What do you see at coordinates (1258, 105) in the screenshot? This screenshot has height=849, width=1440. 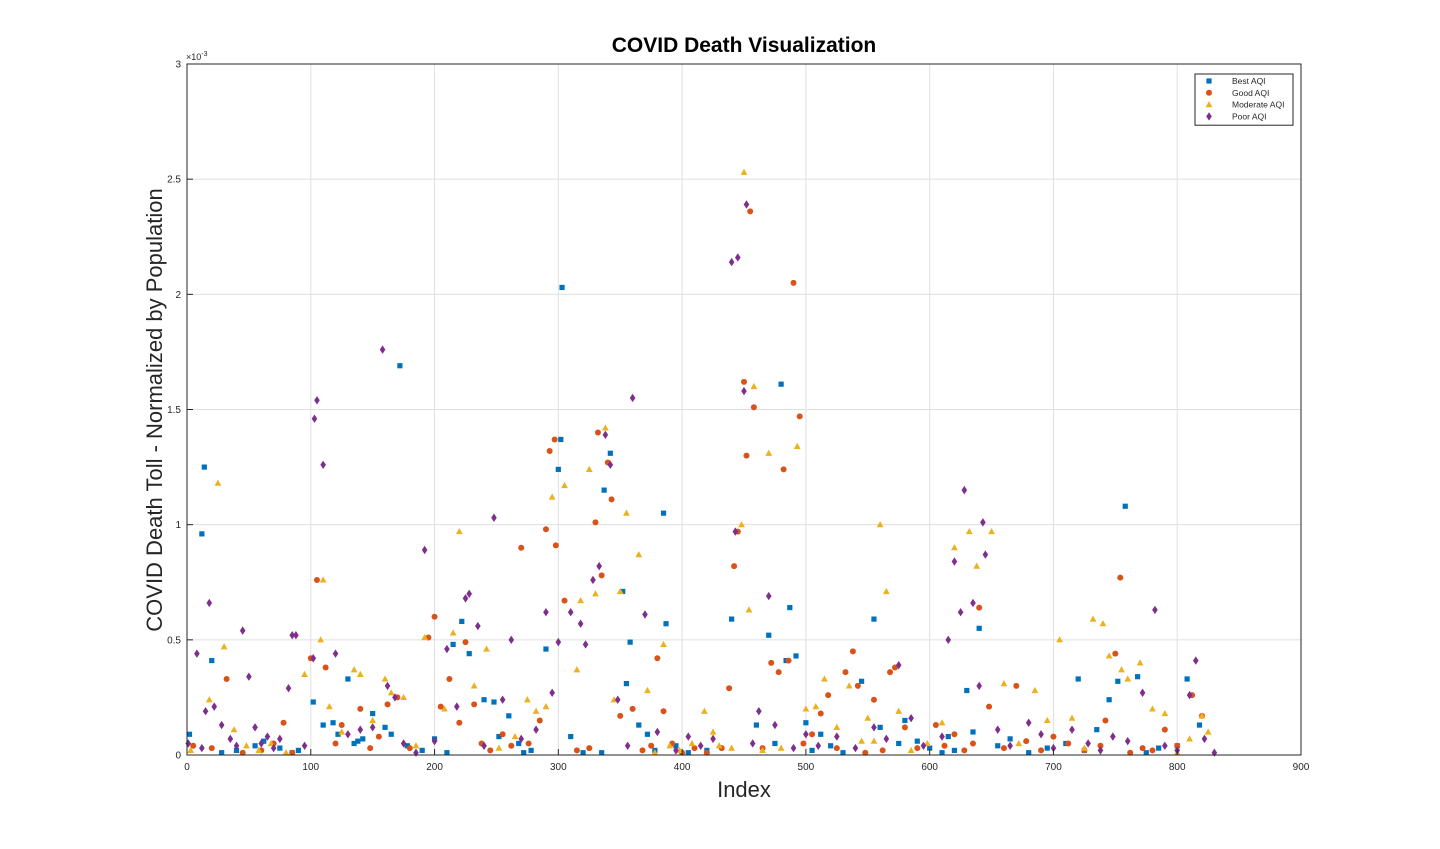 I see `legend-label: Moderate AQI` at bounding box center [1258, 105].